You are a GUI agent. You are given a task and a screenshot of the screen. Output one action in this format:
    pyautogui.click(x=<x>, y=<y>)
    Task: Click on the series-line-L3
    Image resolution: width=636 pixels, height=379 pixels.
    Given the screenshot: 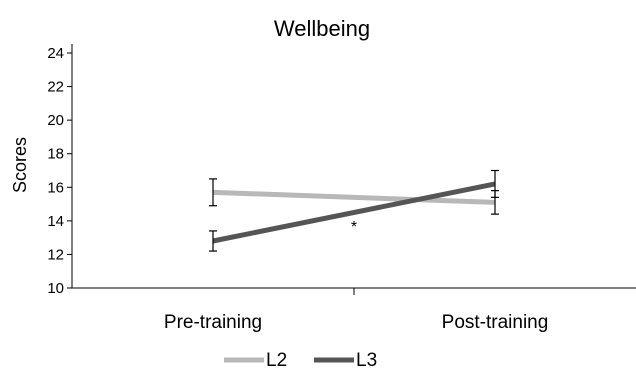 What is the action you would take?
    pyautogui.click(x=354, y=212)
    